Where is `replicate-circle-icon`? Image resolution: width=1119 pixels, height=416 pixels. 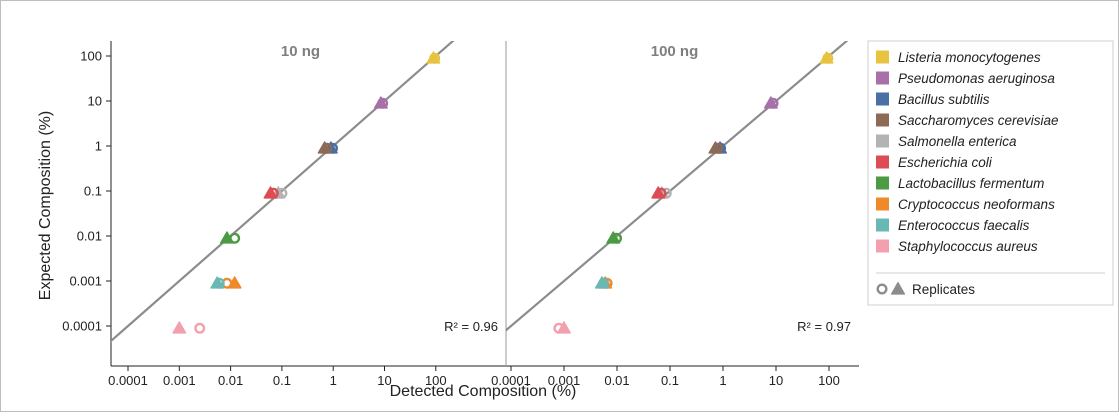 replicate-circle-icon is located at coordinates (882, 289).